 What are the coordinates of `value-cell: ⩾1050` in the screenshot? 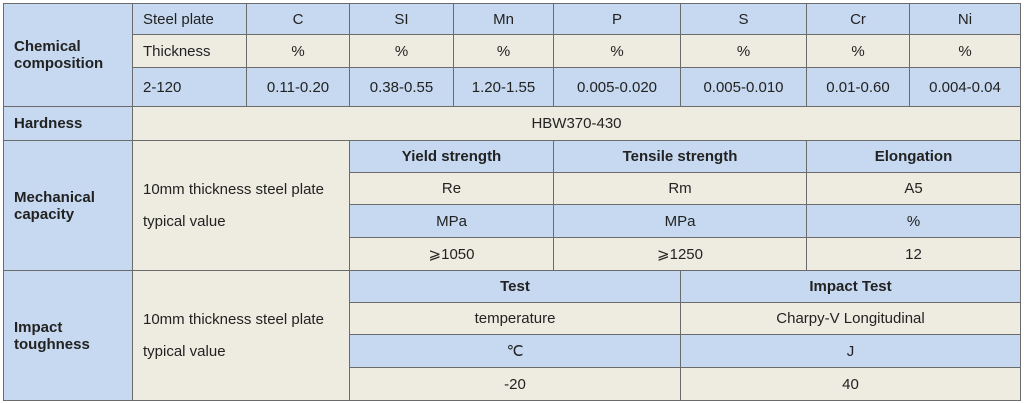 It's located at (451, 254).